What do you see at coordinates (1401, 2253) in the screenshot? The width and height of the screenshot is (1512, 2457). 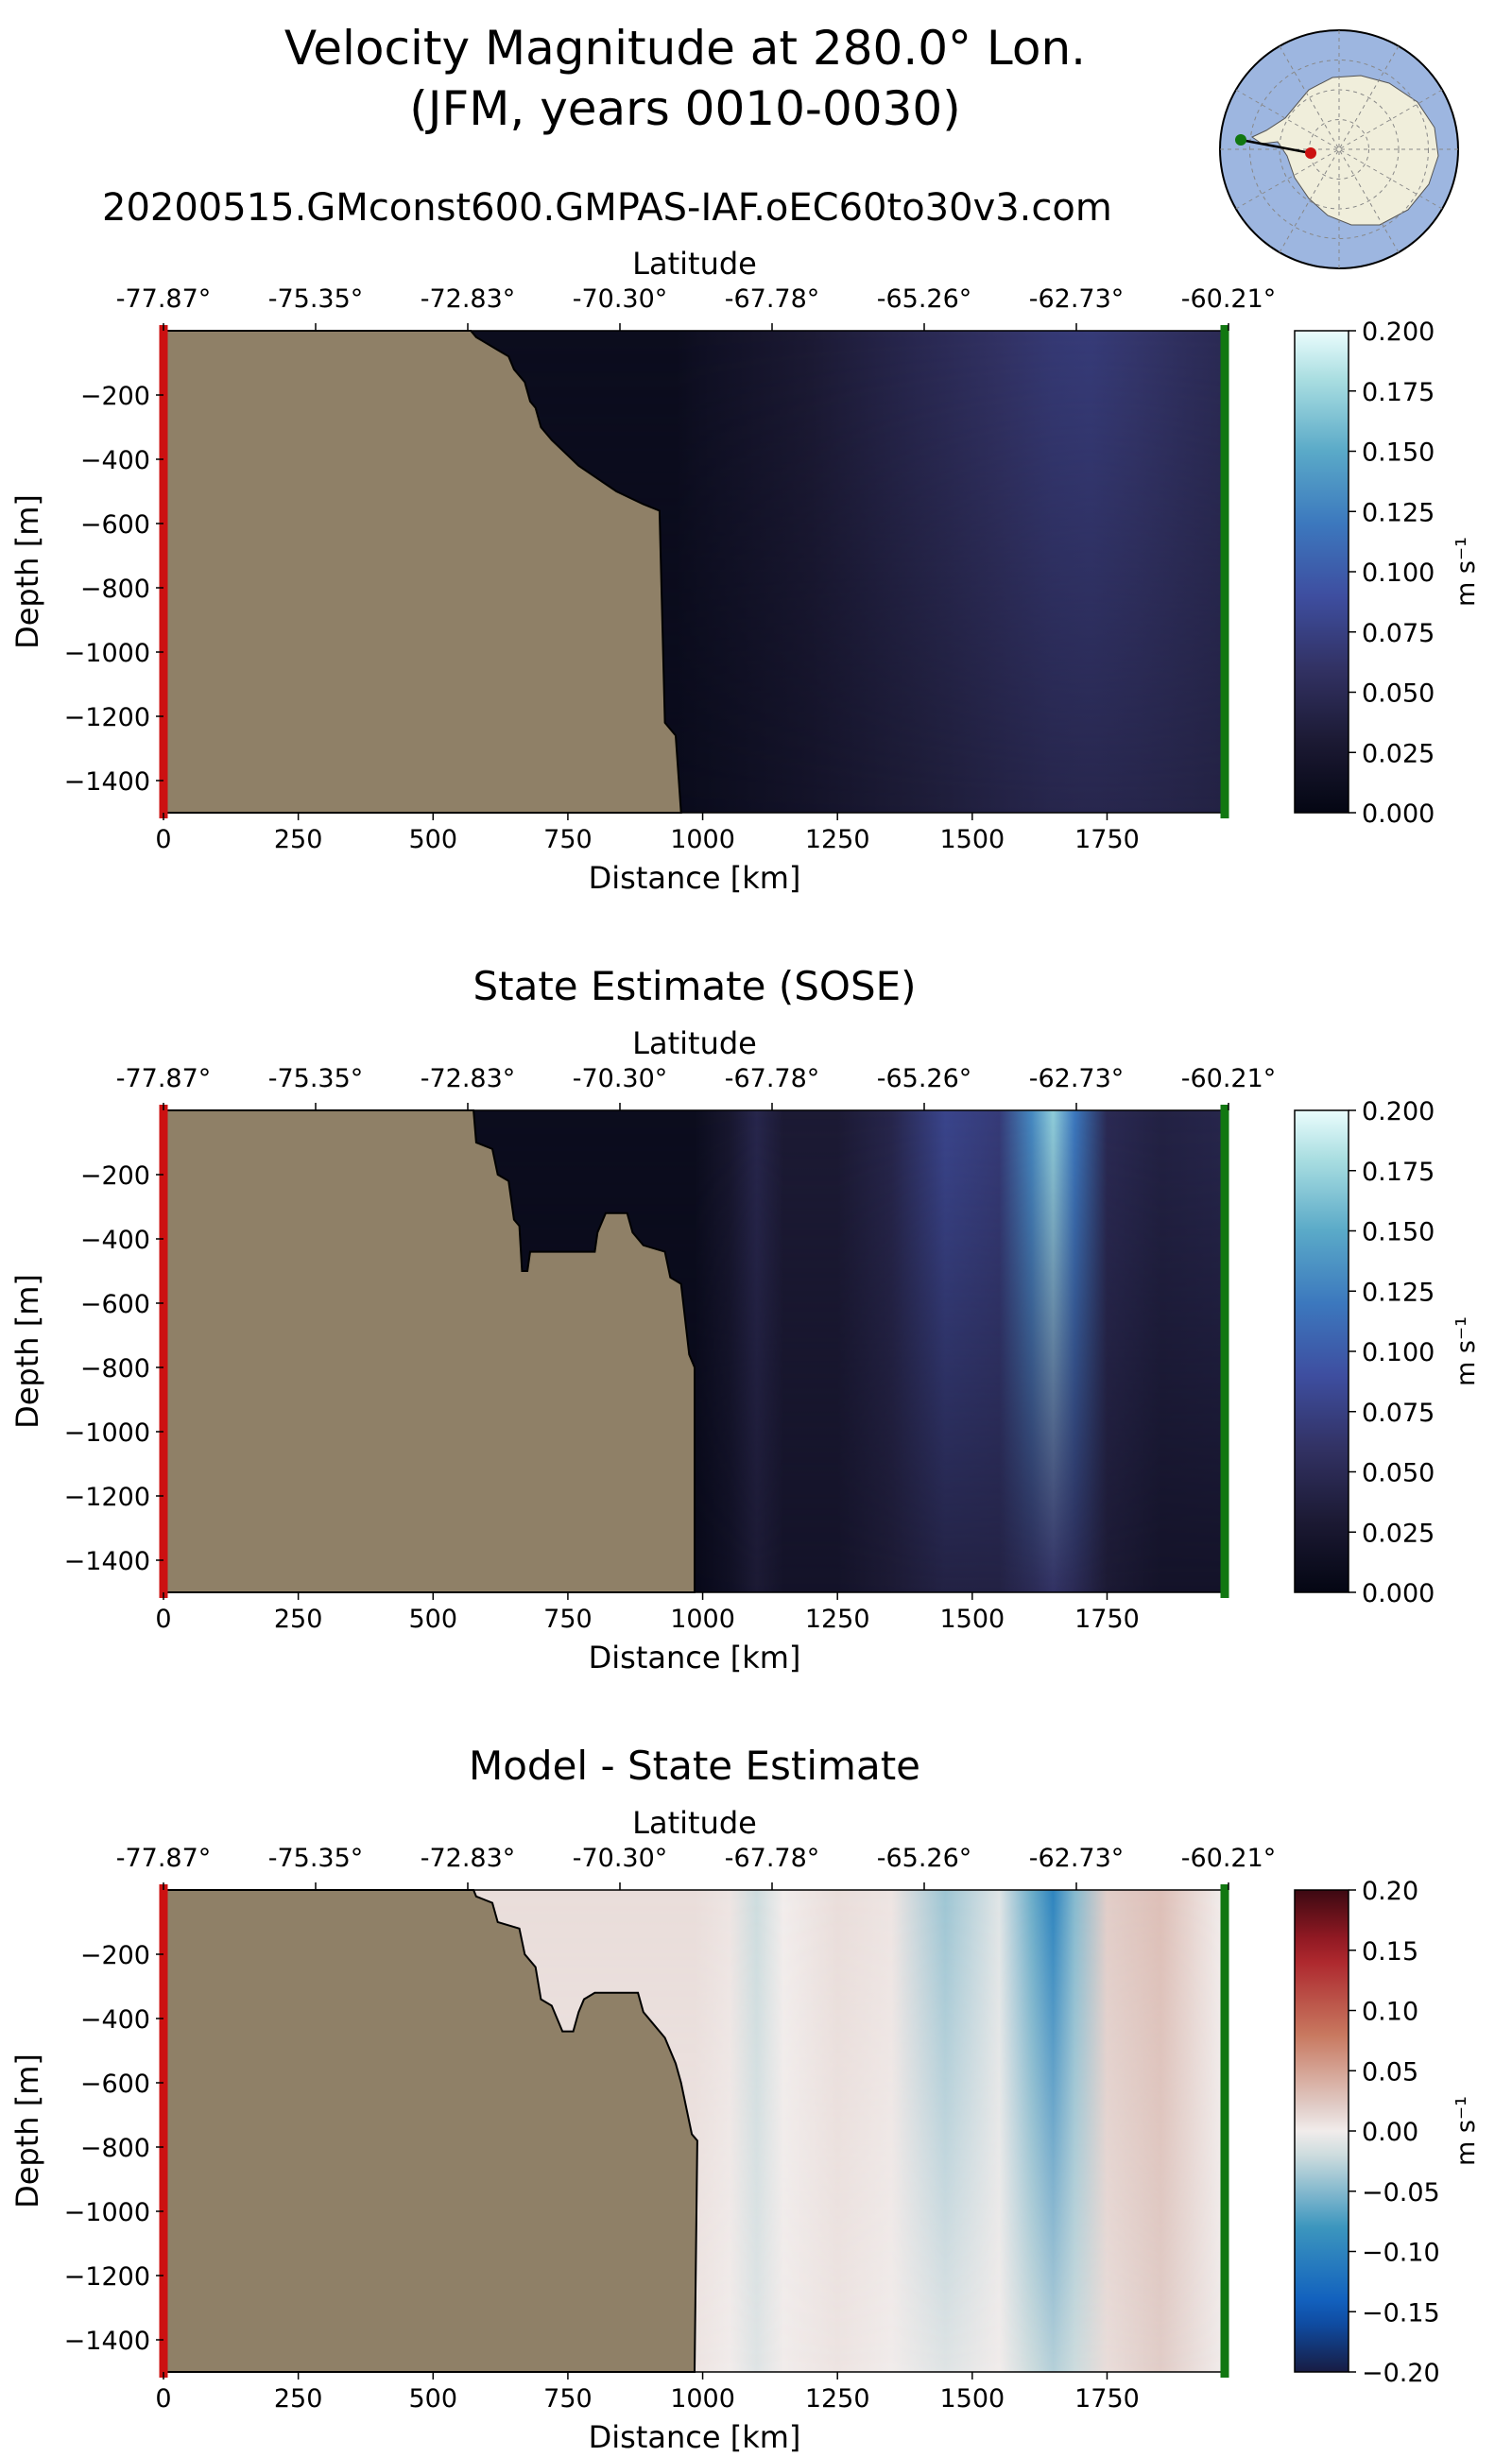 I see `colorbar-tick-label: −0.10` at bounding box center [1401, 2253].